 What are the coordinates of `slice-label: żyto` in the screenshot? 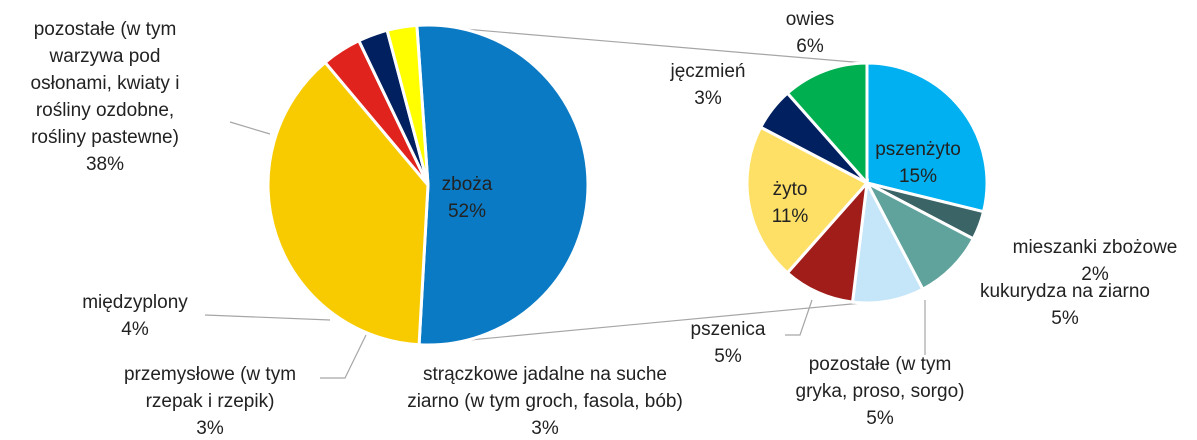 It's located at (790, 189).